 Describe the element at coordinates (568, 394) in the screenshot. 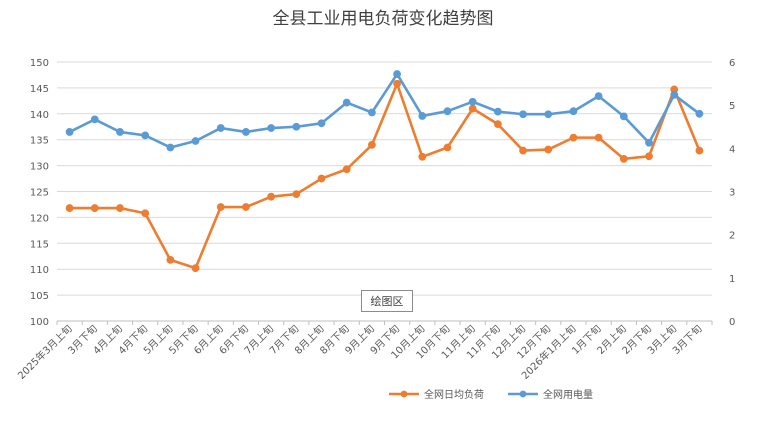

I see `legend-label: 全网用电量` at that location.